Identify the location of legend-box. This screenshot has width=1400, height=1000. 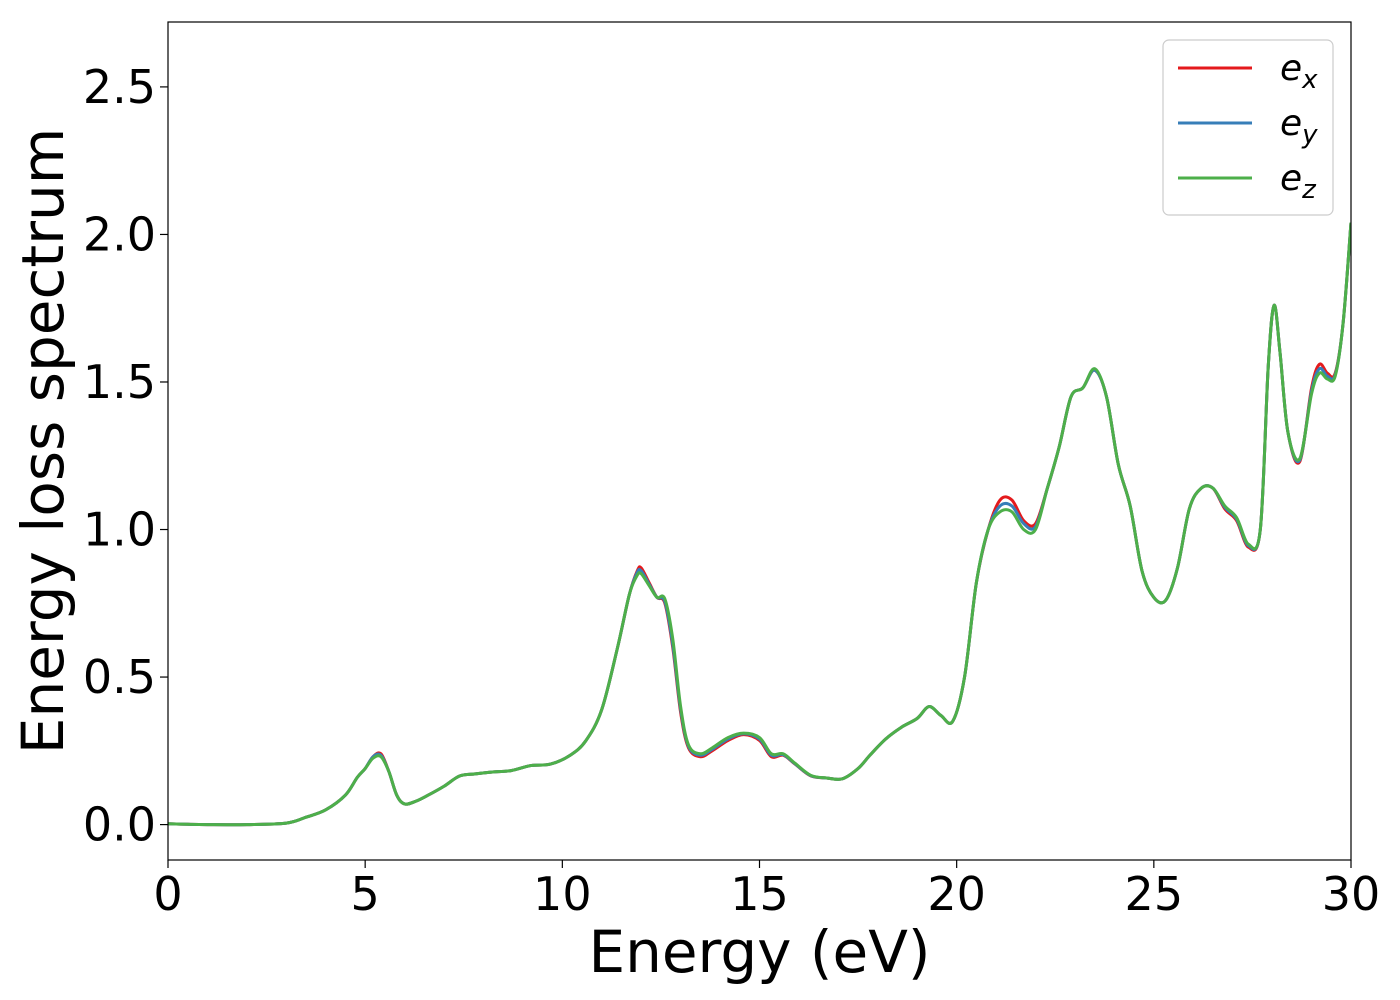
(1248, 127).